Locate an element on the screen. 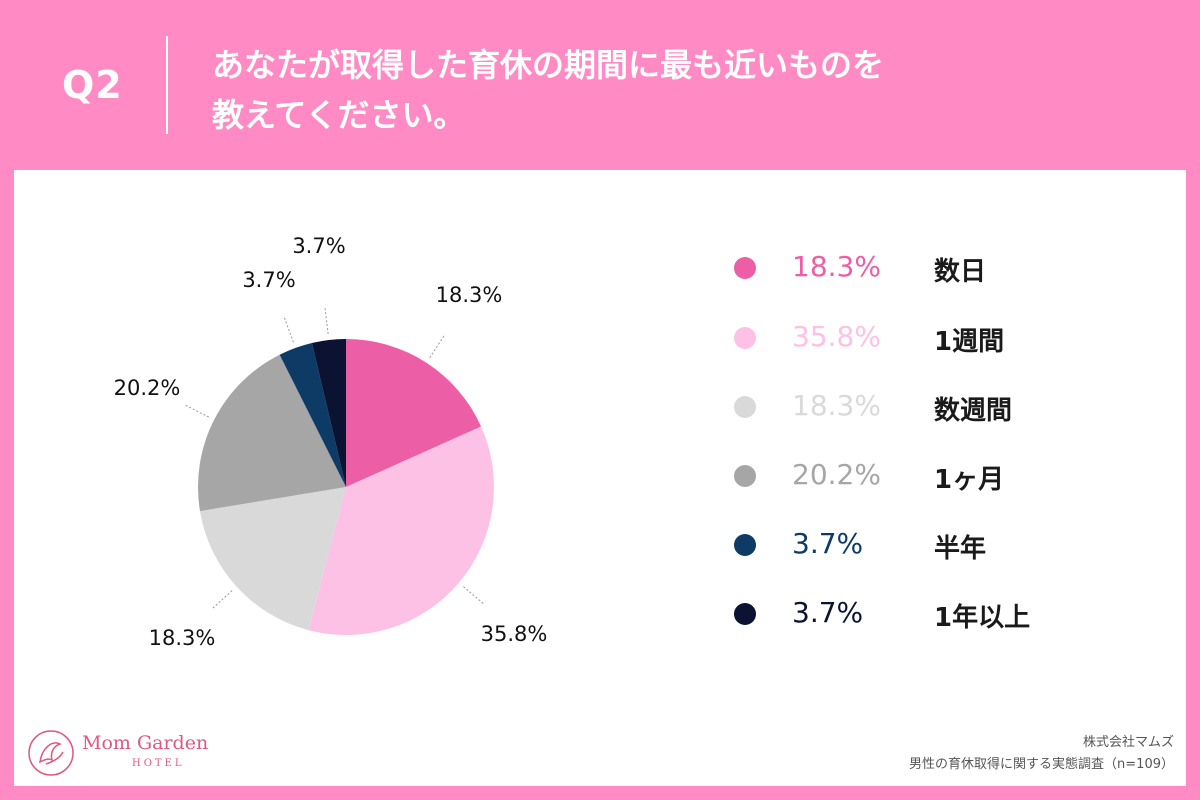 This screenshot has width=1200, height=800. data-label-5: 3.7% is located at coordinates (268, 280).